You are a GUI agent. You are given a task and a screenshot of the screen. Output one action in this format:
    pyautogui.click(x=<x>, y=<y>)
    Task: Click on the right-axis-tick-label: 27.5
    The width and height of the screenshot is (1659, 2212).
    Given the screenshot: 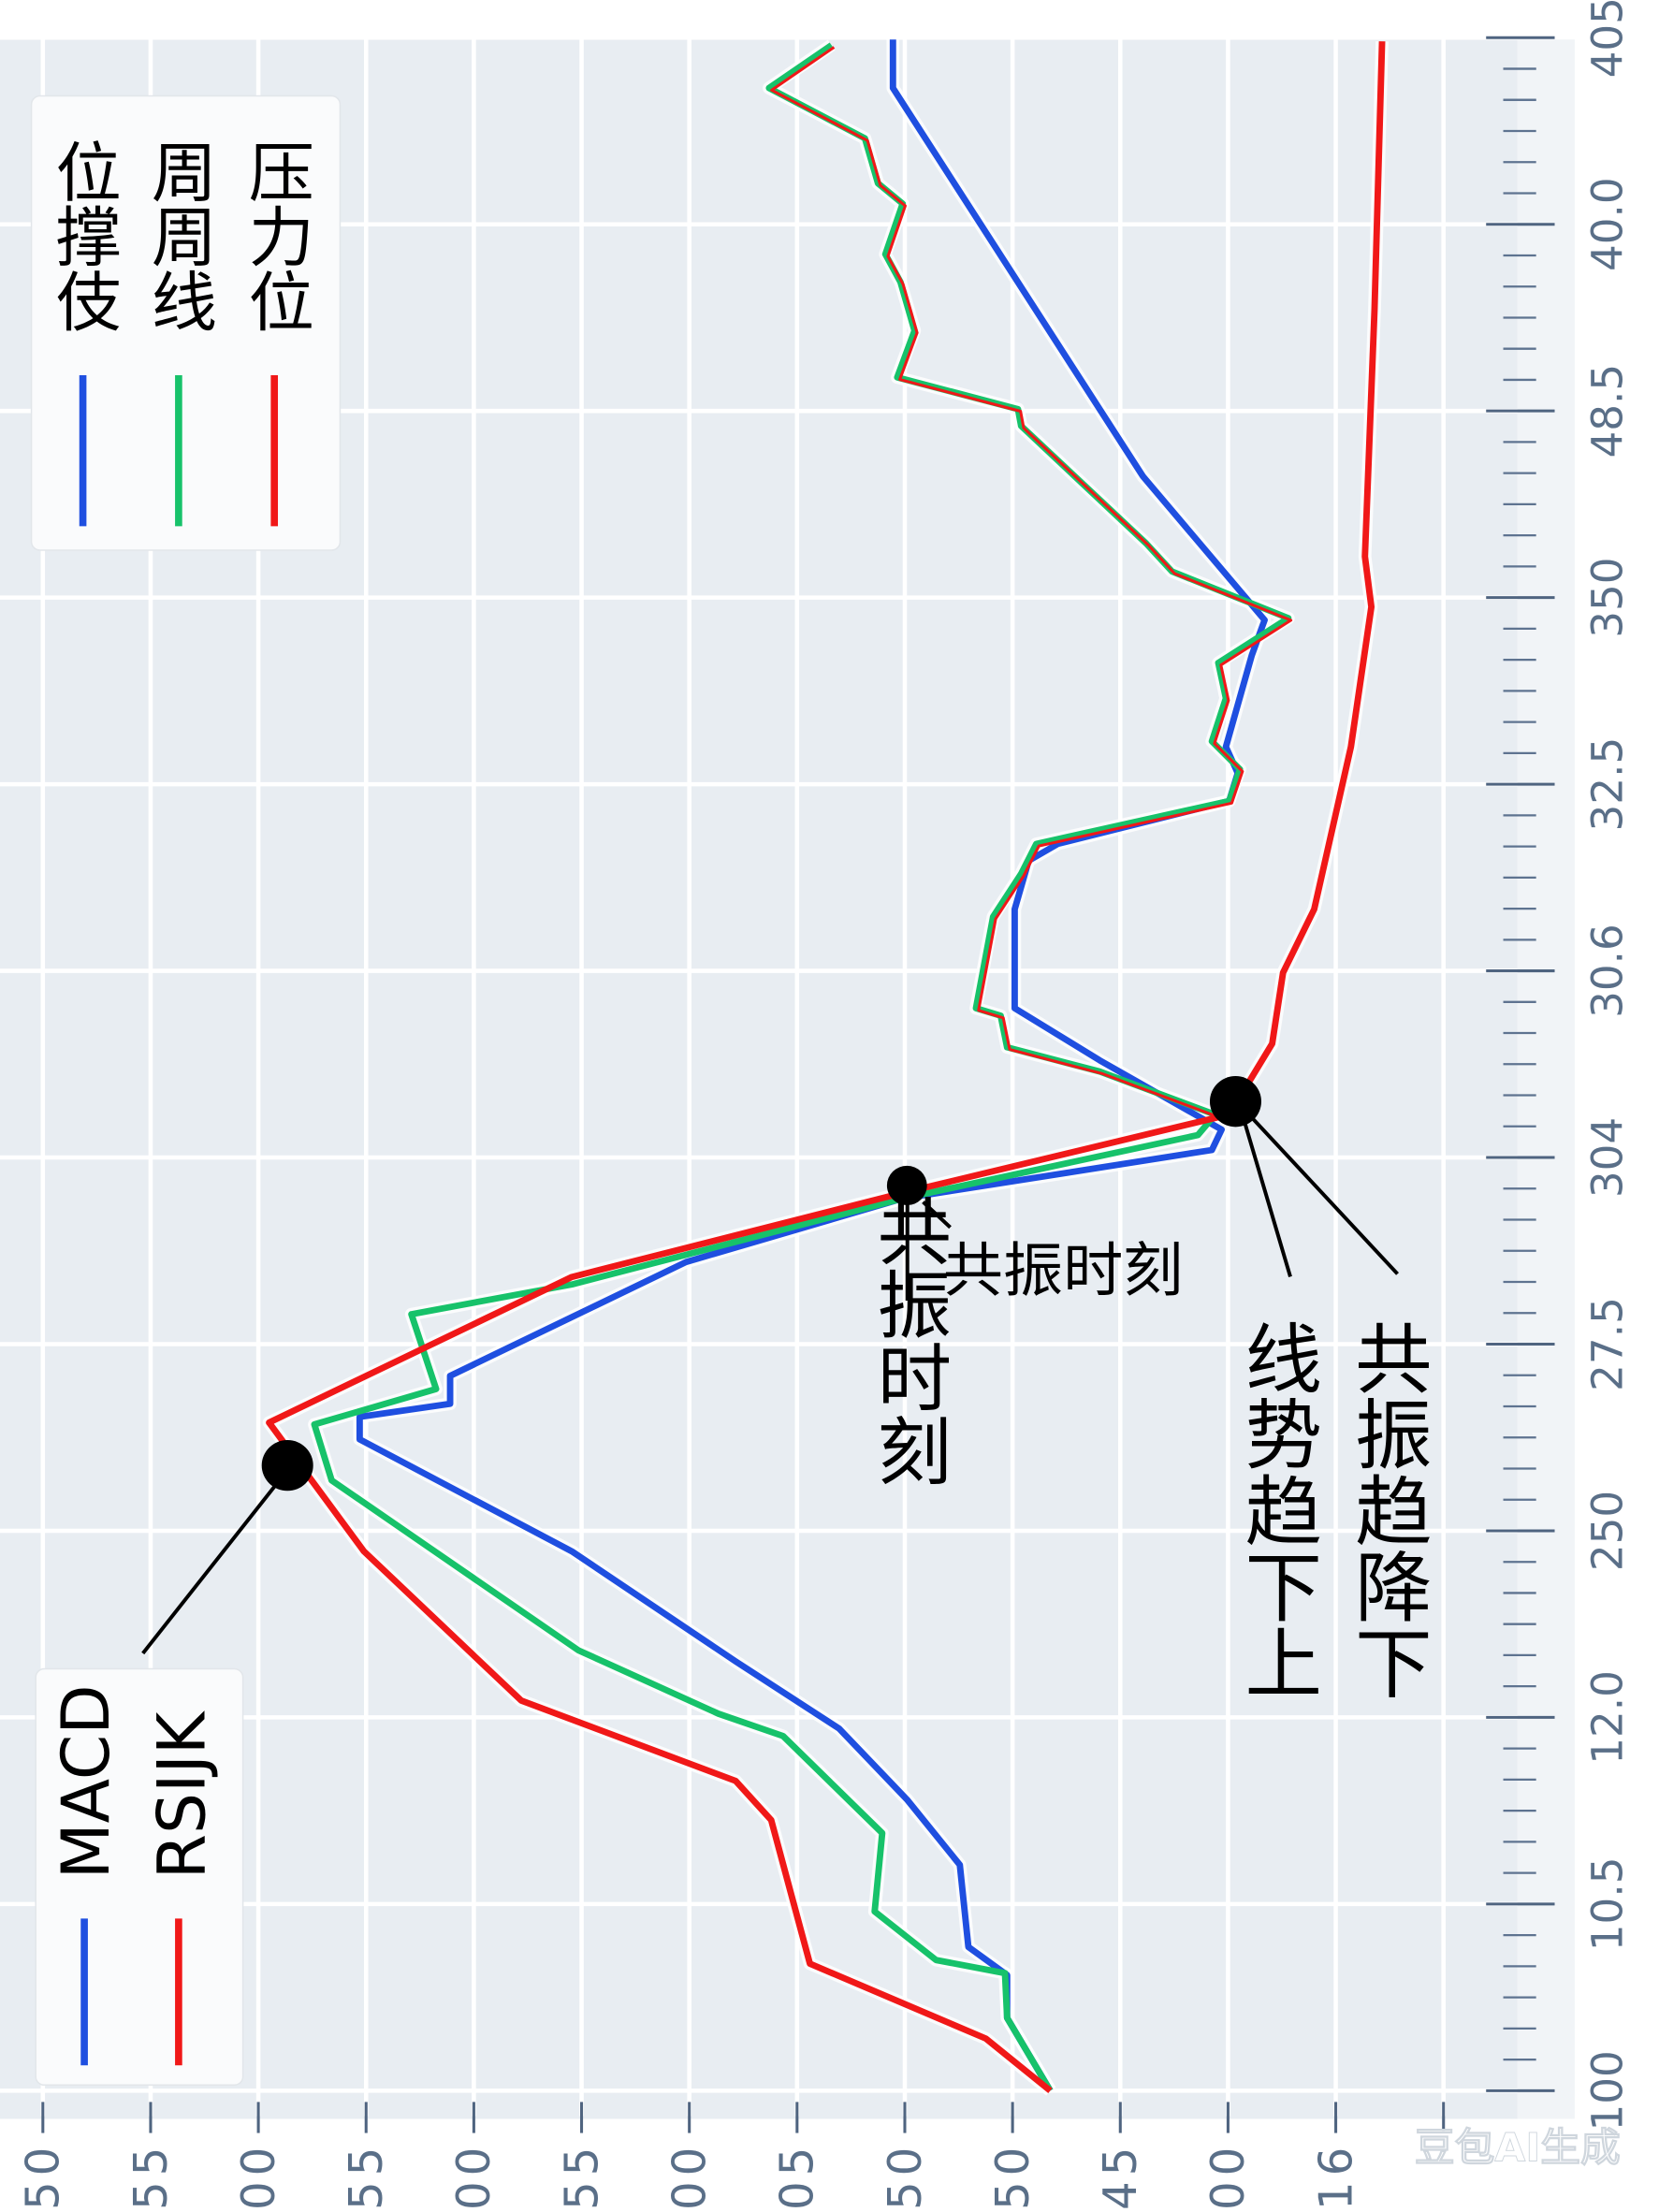 What is the action you would take?
    pyautogui.click(x=1607, y=1344)
    